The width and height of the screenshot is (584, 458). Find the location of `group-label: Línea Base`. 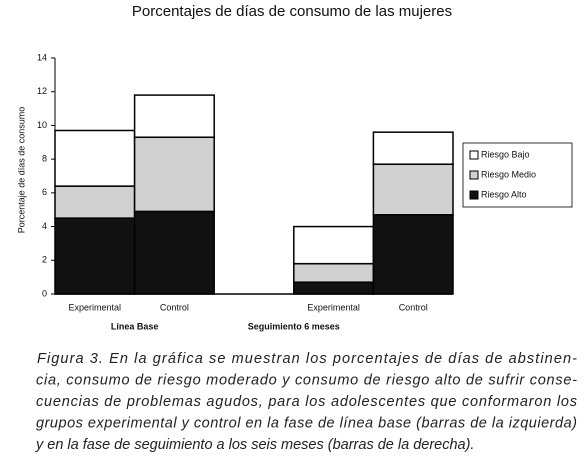

group-label: Línea Base is located at coordinates (135, 326).